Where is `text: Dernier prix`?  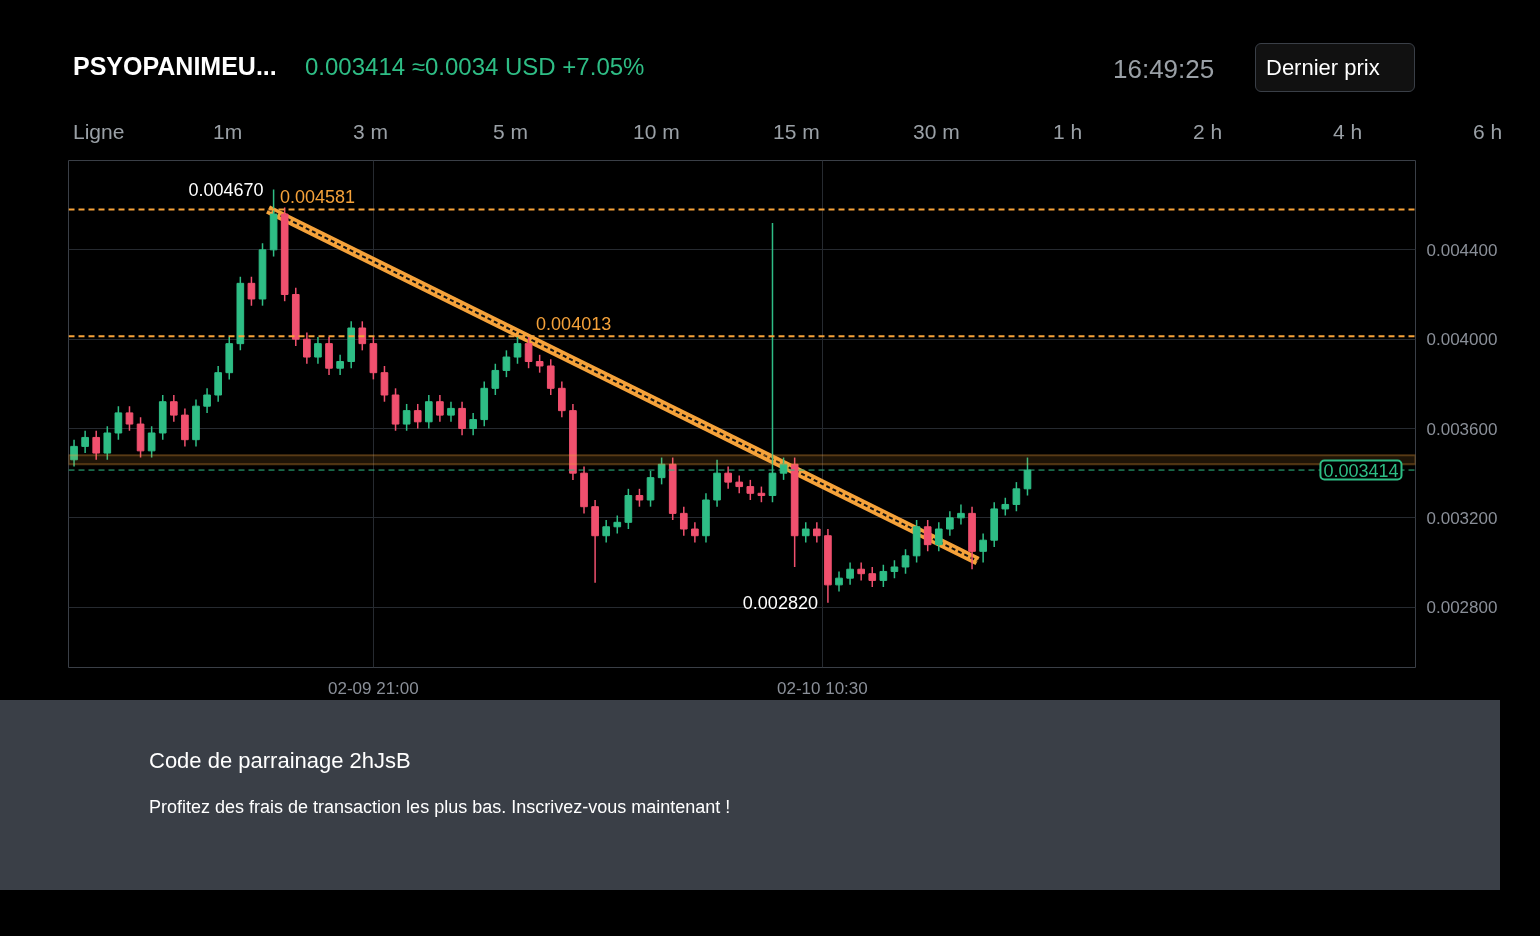 text: Dernier prix is located at coordinates (1323, 68).